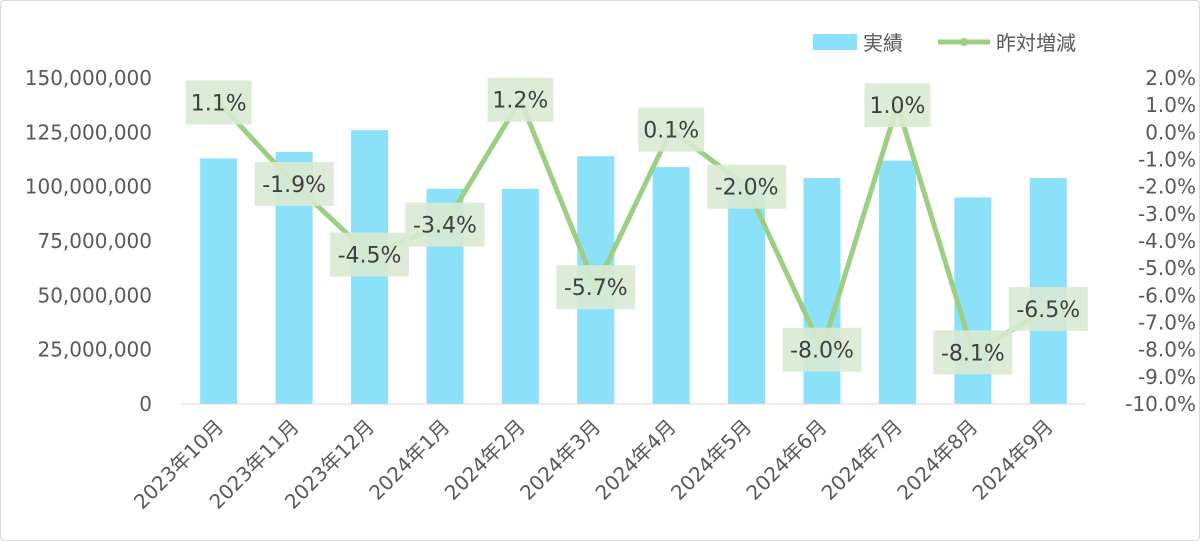 The image size is (1200, 541). I want to click on left-tick-label: 75,000,000, so click(94, 241).